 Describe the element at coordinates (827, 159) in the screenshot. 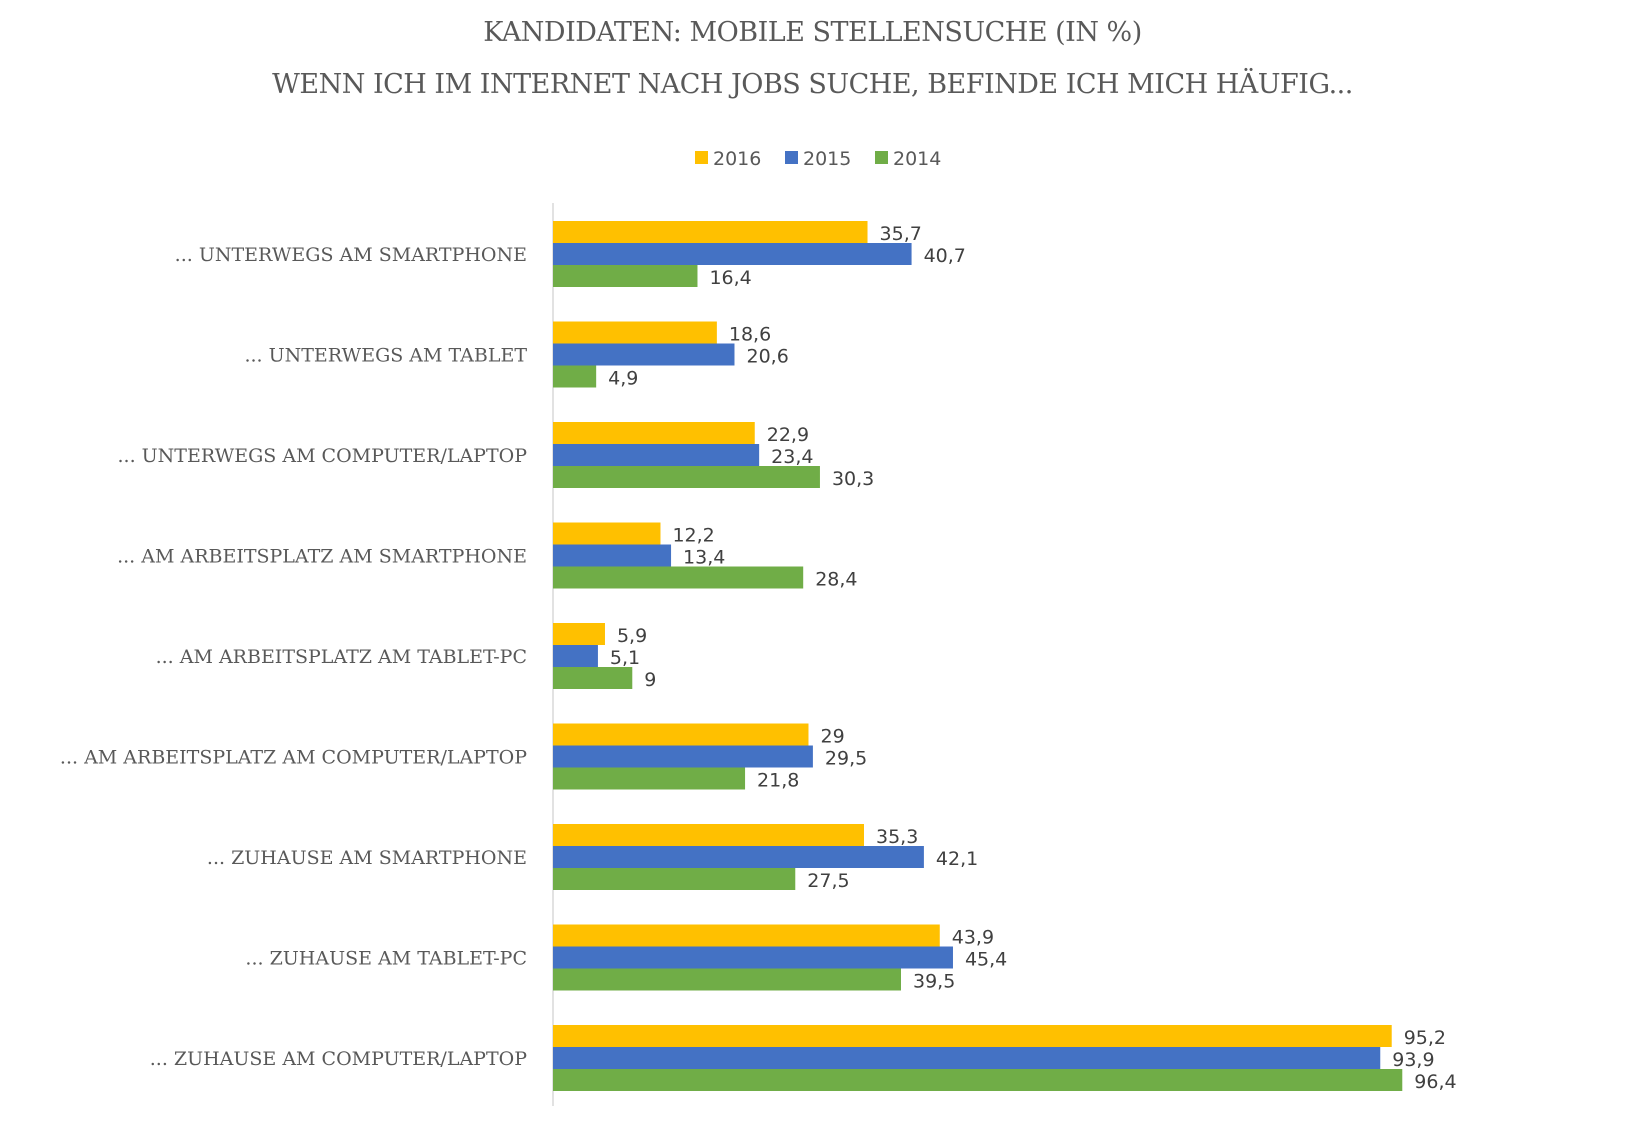

I see `legend-label-2015: 2015` at that location.